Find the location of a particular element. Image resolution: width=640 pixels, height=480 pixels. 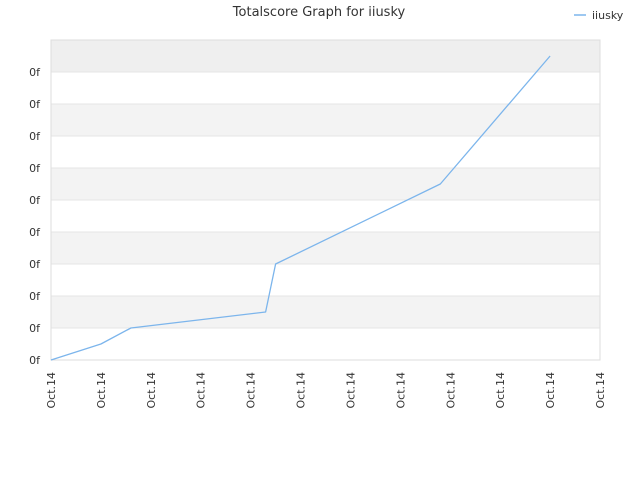

legend: iiusky is located at coordinates (599, 15).